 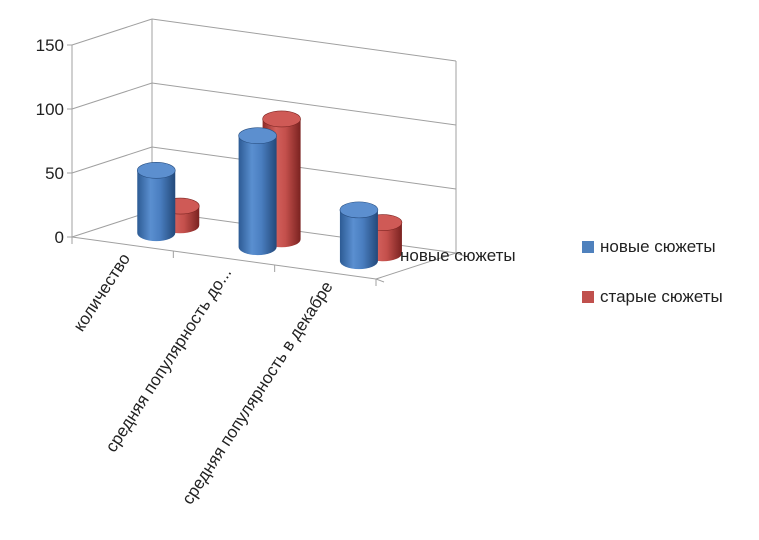 I want to click on depth-axis-label: новые сюжеты, so click(x=458, y=255).